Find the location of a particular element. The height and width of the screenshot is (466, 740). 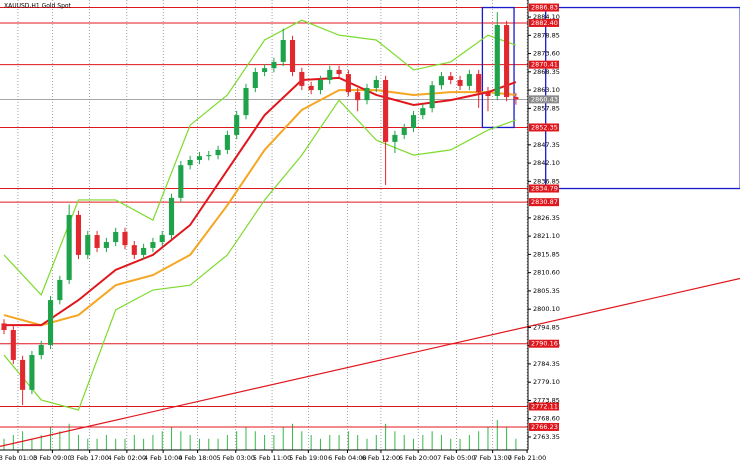

y-tick-label: 2847.35 is located at coordinates (546, 145).